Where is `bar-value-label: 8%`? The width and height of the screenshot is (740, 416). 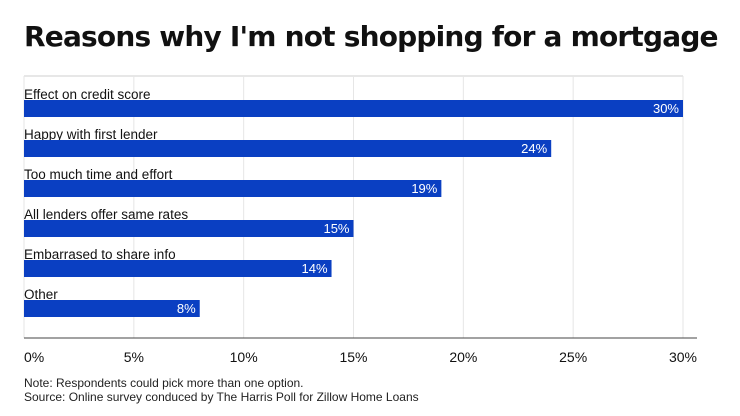
bar-value-label: 8% is located at coordinates (186, 308).